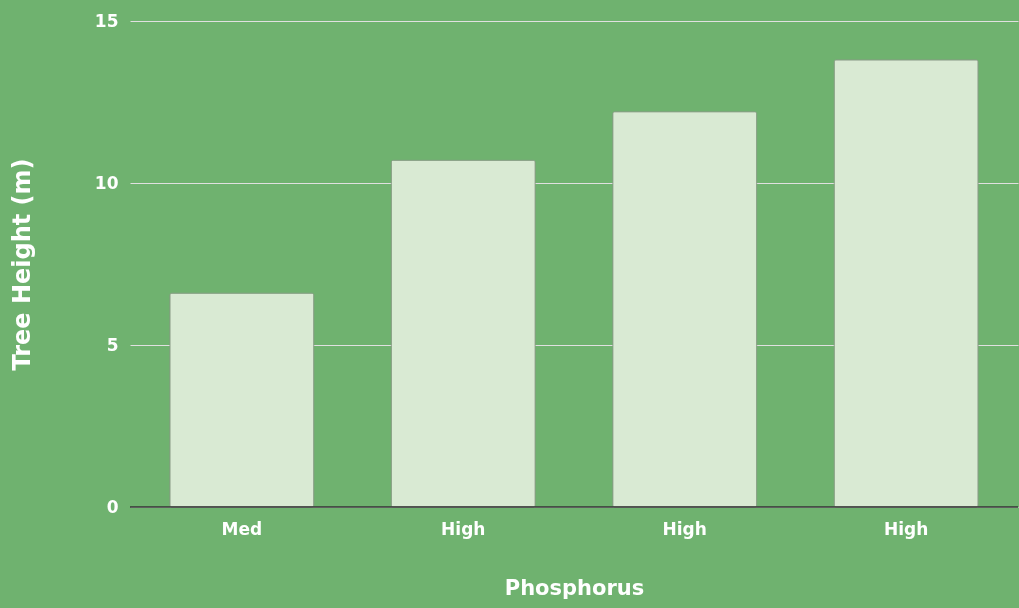  I want to click on y-tick-label: 15, so click(106, 20).